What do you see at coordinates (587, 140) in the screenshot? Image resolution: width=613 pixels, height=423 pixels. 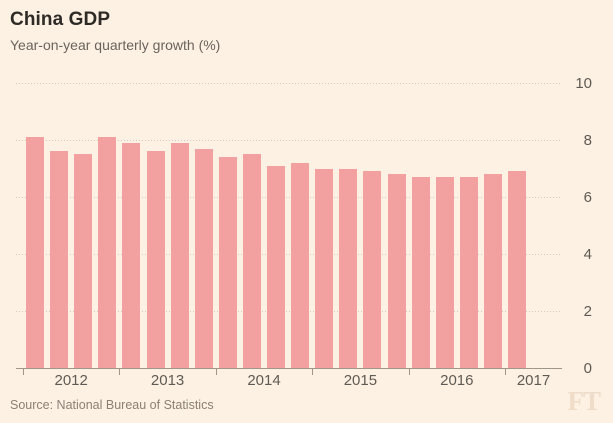 I see `y-axis-label: 8` at bounding box center [587, 140].